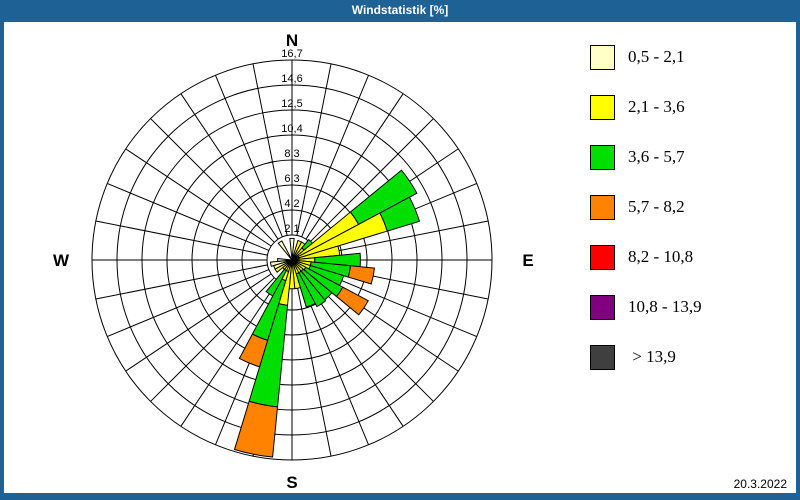 The height and width of the screenshot is (500, 800). I want to click on compass-label-s: S, so click(291, 482).